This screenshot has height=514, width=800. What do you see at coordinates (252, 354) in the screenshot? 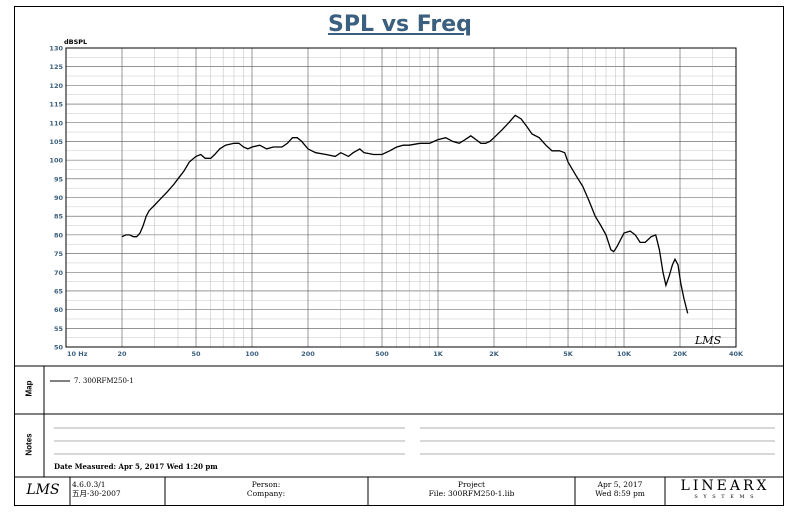
I see `x-tick-label: 100` at bounding box center [252, 354].